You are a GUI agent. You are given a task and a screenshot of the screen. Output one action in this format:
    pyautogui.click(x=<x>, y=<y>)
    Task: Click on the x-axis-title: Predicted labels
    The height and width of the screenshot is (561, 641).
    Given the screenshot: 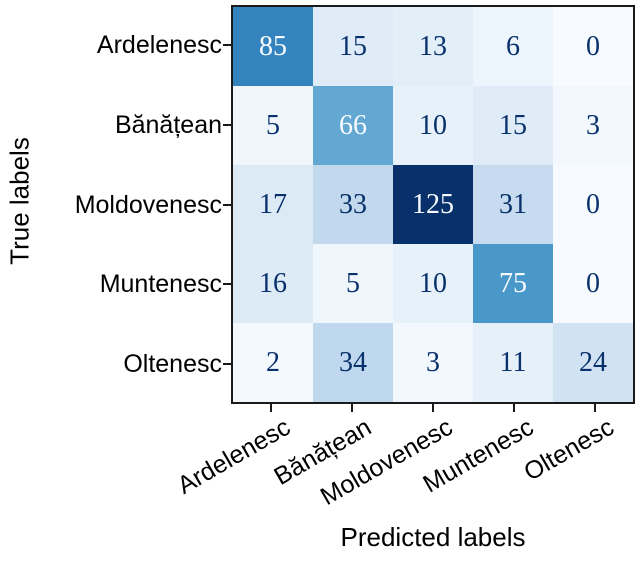 What is the action you would take?
    pyautogui.click(x=433, y=537)
    